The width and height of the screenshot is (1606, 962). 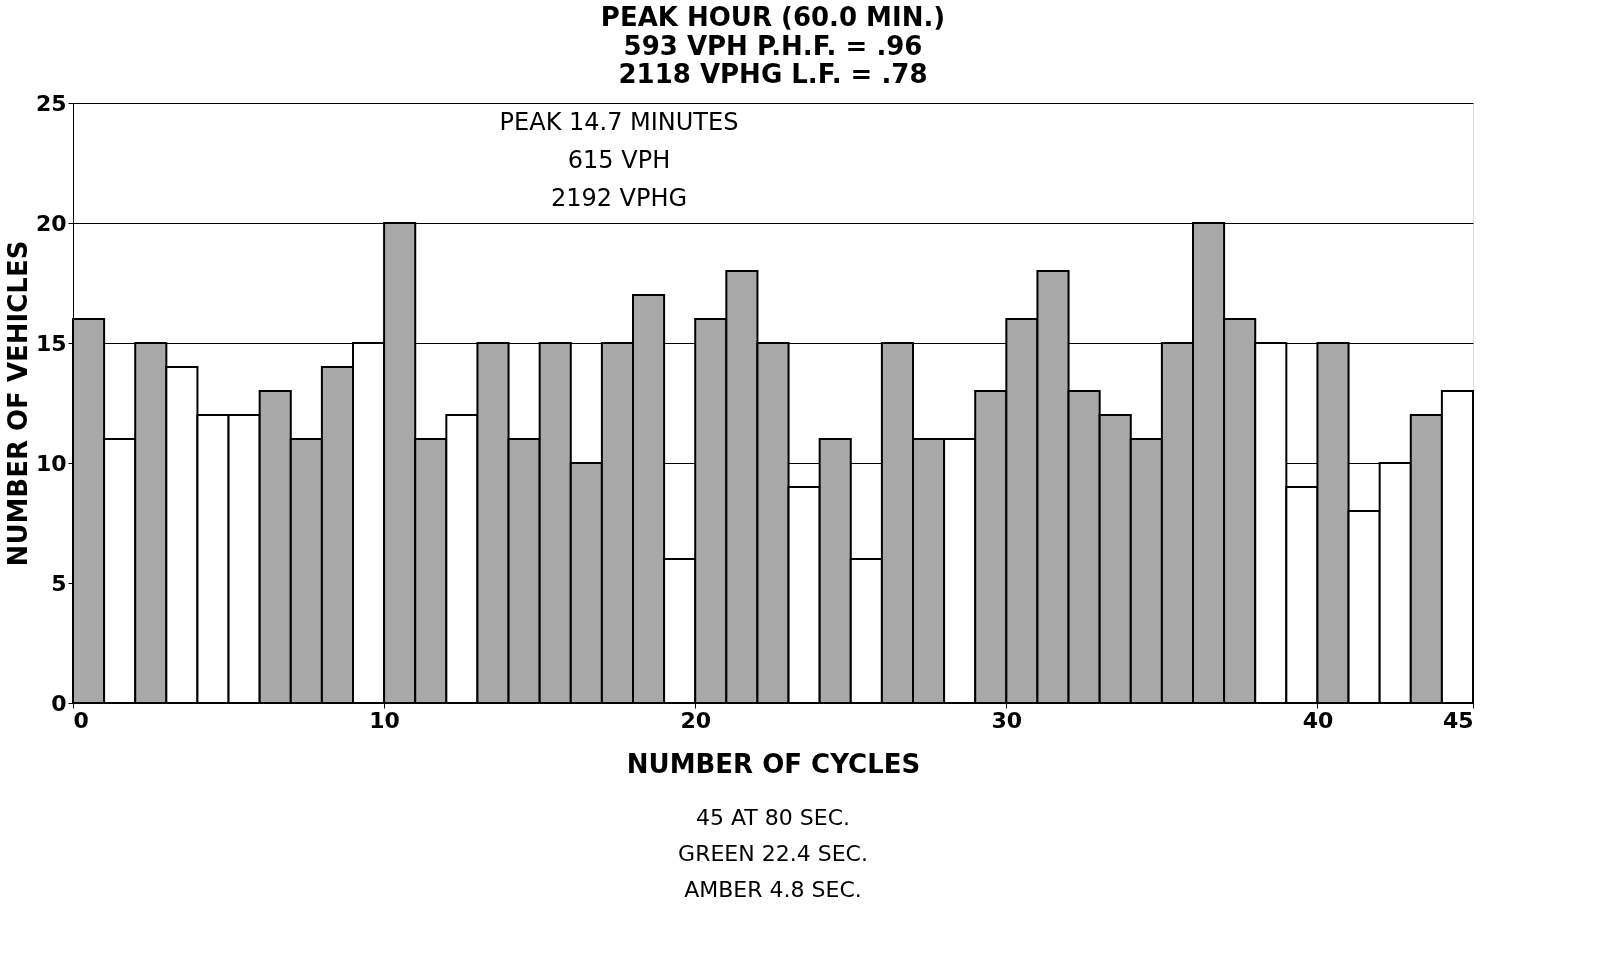 I want to click on annotation: 2192 VPHG, so click(x=619, y=198).